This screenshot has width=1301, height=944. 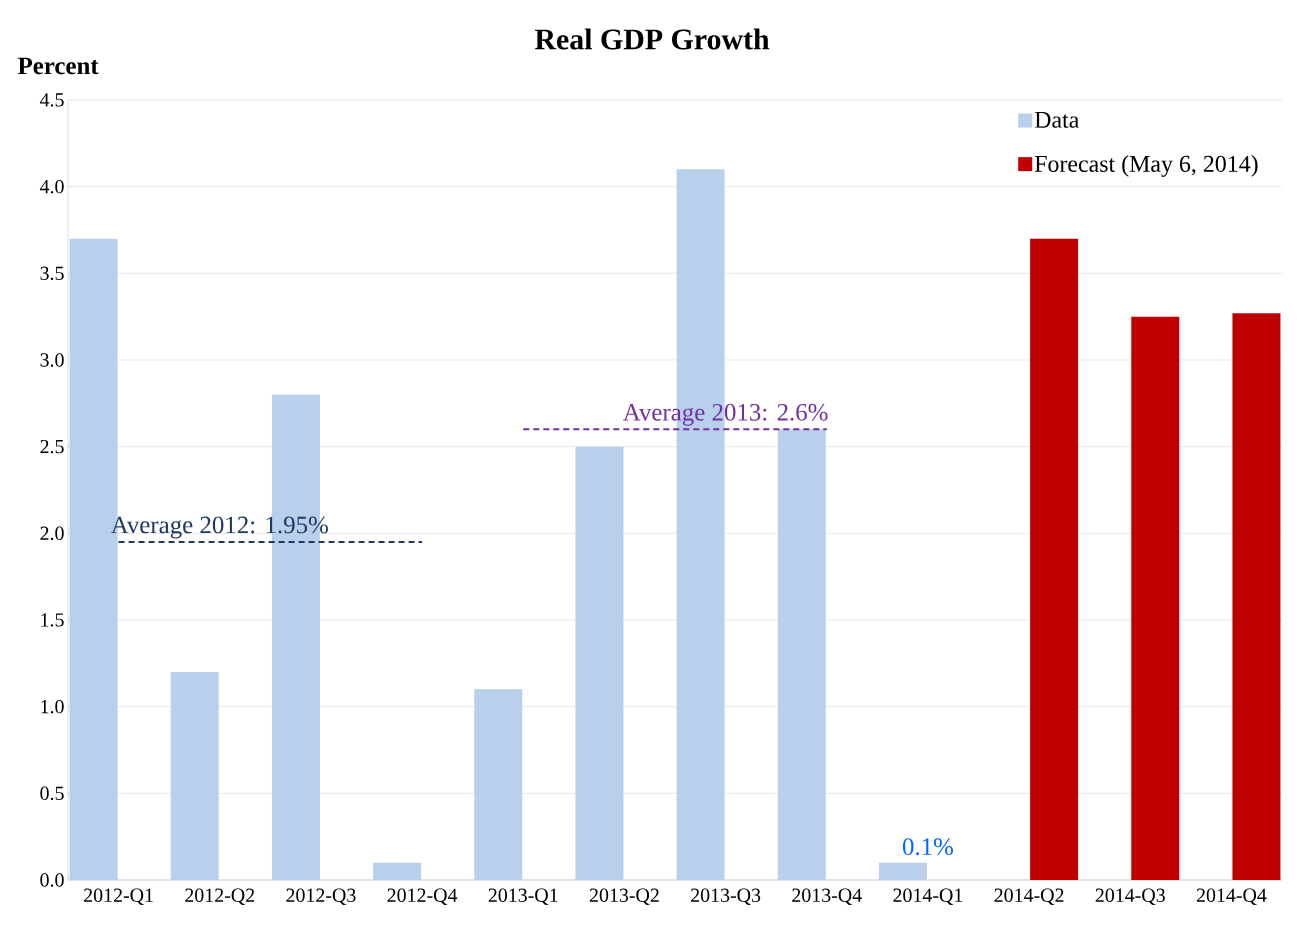 What do you see at coordinates (321, 896) in the screenshot?
I see `x-tick-label: 2012-Q3` at bounding box center [321, 896].